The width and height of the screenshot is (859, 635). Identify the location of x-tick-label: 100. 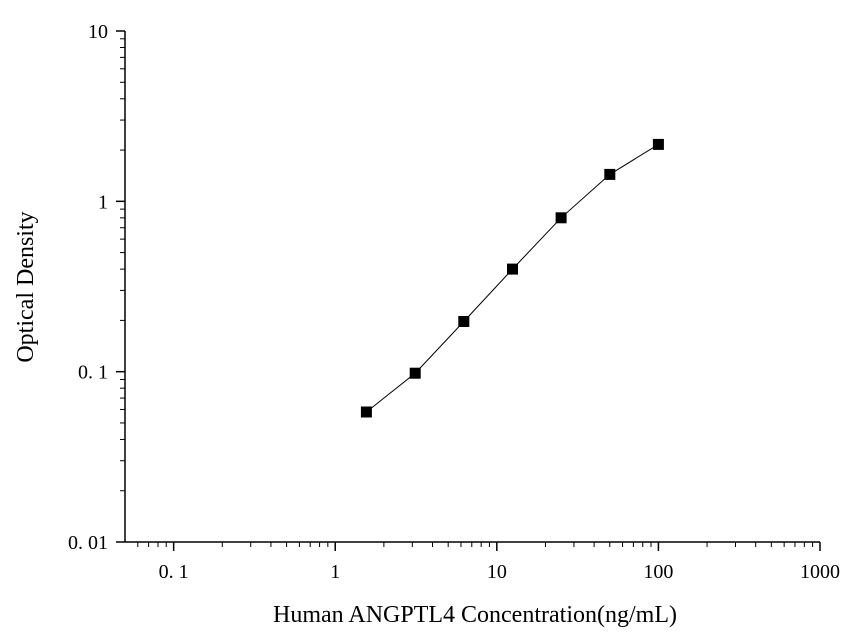
(658, 572).